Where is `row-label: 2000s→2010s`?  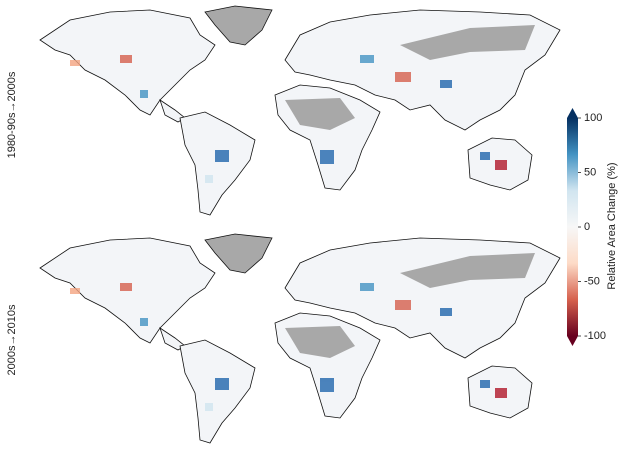 row-label: 2000s→2010s is located at coordinates (12, 339).